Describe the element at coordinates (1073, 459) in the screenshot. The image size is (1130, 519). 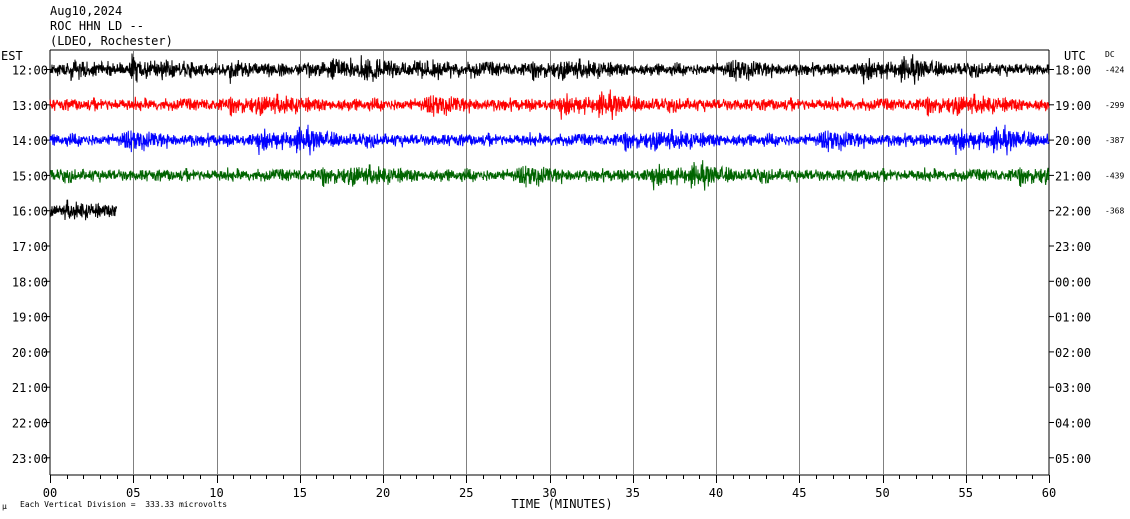
I see `right-hour-label: 05:00` at that location.